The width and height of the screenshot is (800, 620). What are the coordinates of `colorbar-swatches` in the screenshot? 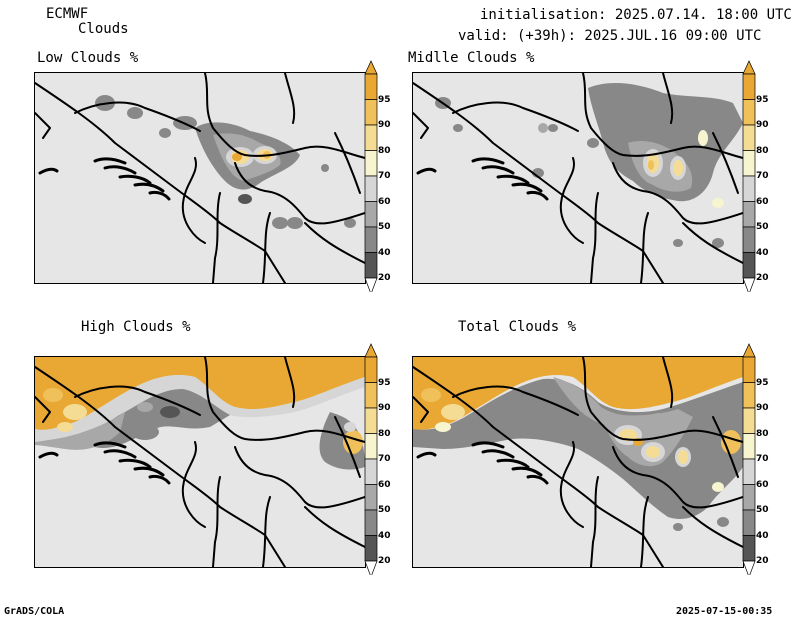 It's located at (749, 177).